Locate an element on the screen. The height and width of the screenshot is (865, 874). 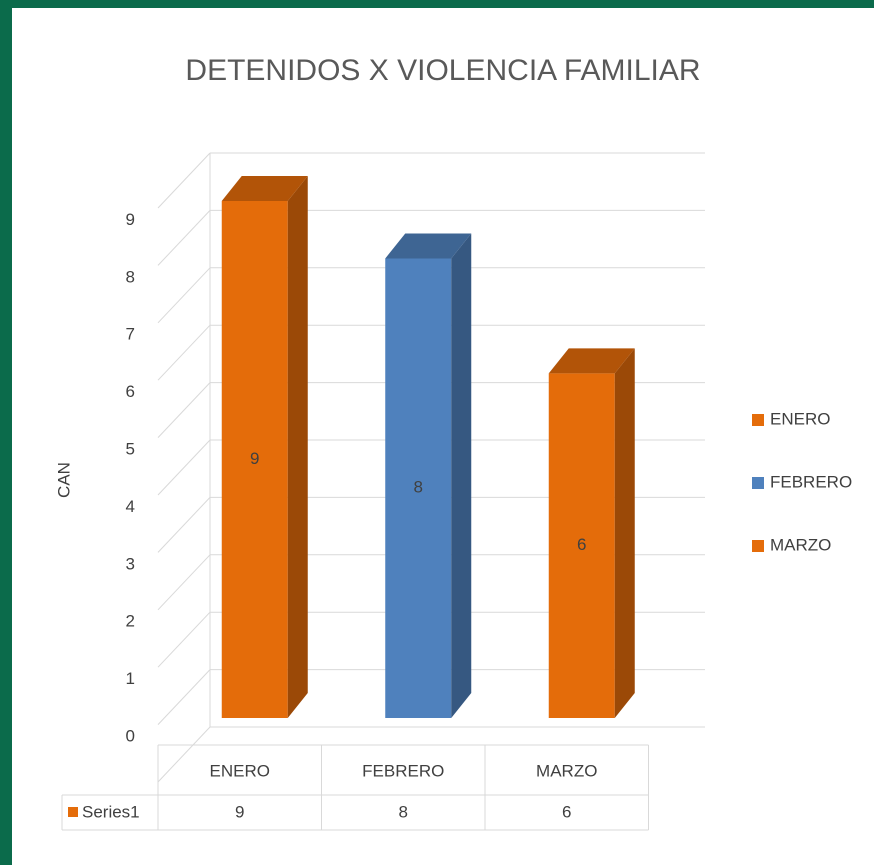
y-tick-label: 9 is located at coordinates (130, 219).